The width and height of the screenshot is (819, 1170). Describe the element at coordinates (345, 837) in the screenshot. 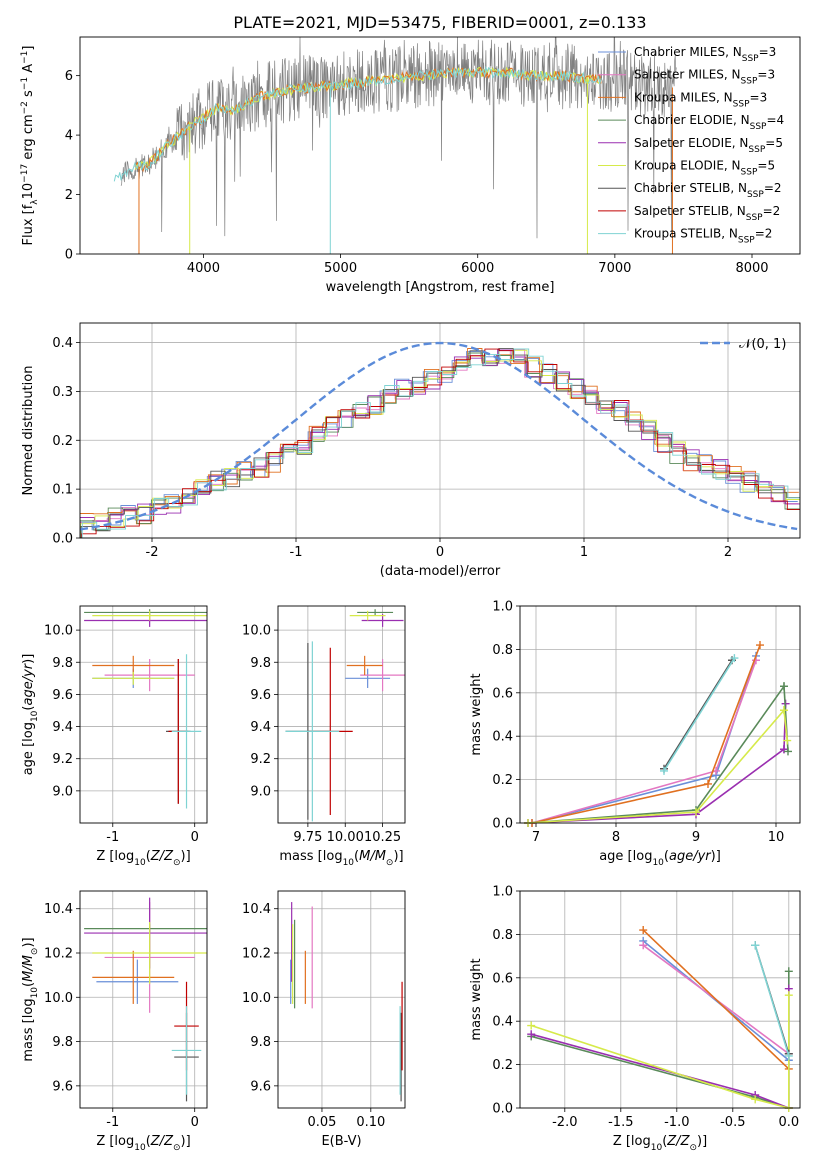

I see `x-tick-label: 10.00` at that location.